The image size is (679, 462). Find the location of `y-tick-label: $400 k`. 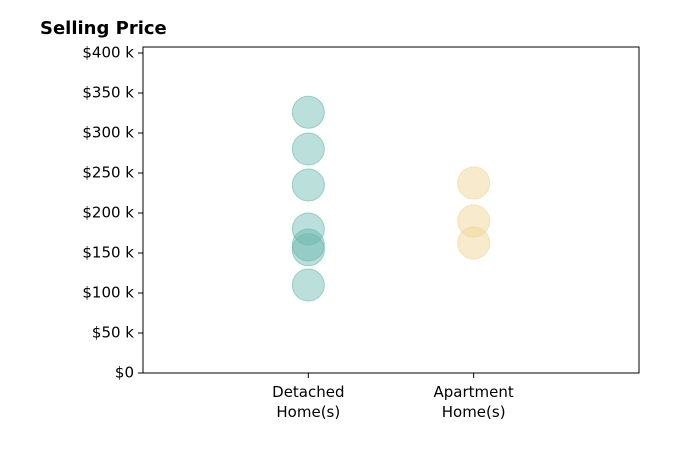

y-tick-label: $400 k is located at coordinates (108, 53).